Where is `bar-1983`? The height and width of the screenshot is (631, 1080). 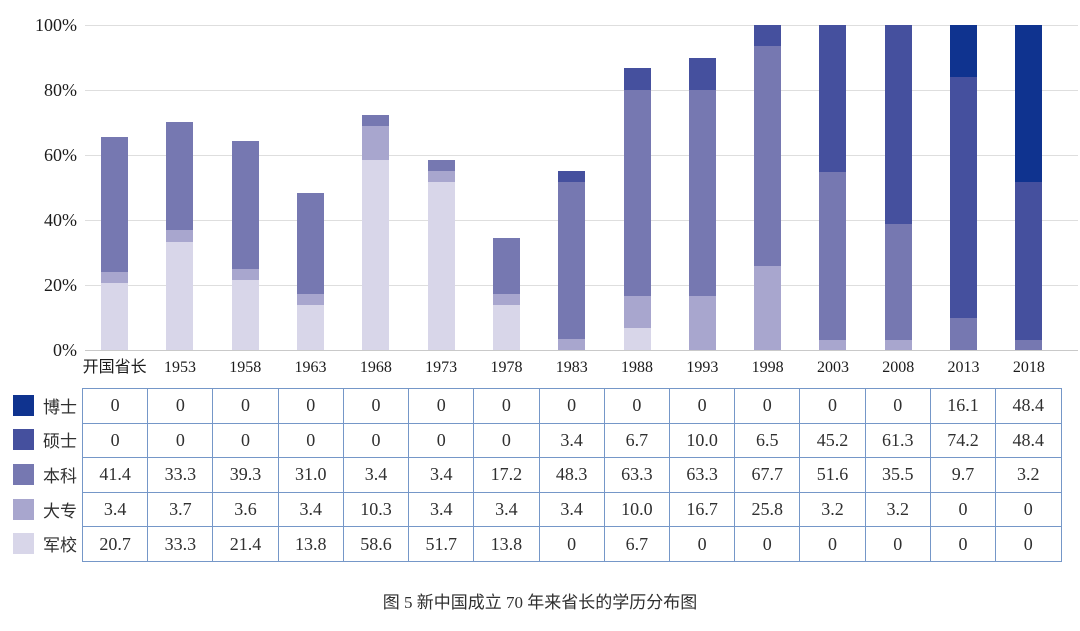 bar-1983 is located at coordinates (572, 260).